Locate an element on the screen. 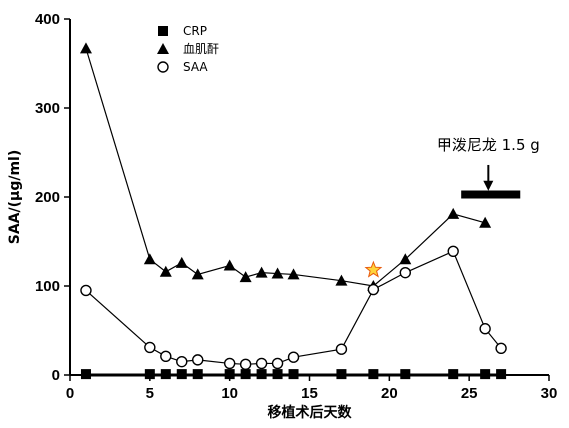  x-tick-label: 25 is located at coordinates (469, 393).